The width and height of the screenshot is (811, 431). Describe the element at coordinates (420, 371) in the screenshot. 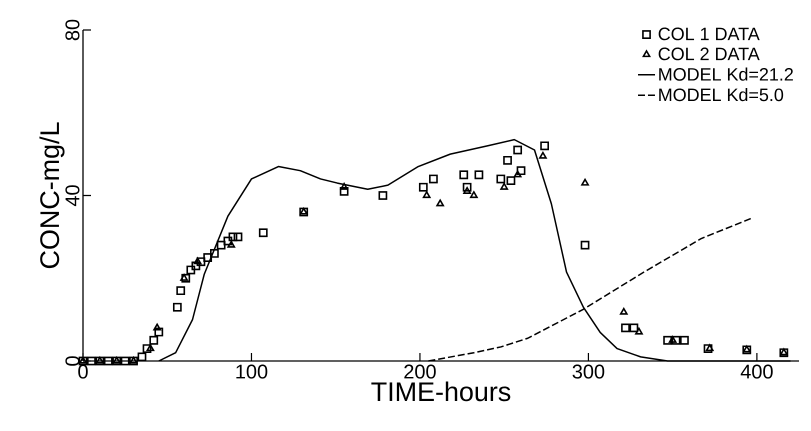

I see `x-tick-label: 200` at that location.